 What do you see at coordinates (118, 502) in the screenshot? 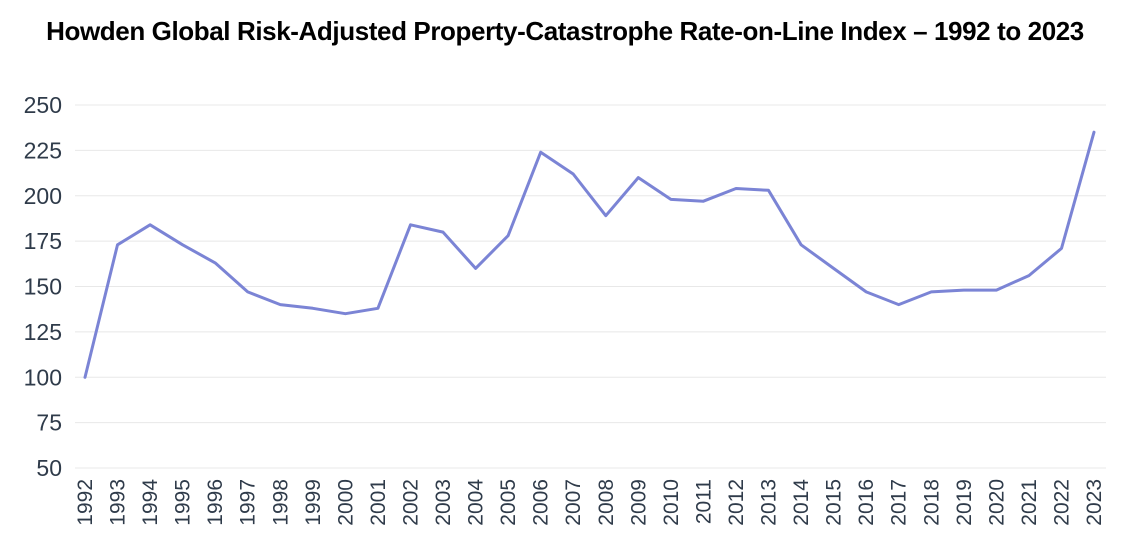
I see `x-tick-label: 1993` at bounding box center [118, 502].